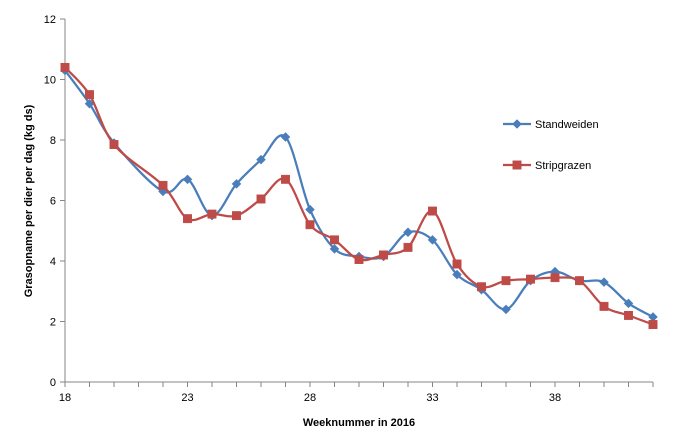 The width and height of the screenshot is (694, 448). Describe the element at coordinates (53, 262) in the screenshot. I see `y-tick-label: 4` at that location.